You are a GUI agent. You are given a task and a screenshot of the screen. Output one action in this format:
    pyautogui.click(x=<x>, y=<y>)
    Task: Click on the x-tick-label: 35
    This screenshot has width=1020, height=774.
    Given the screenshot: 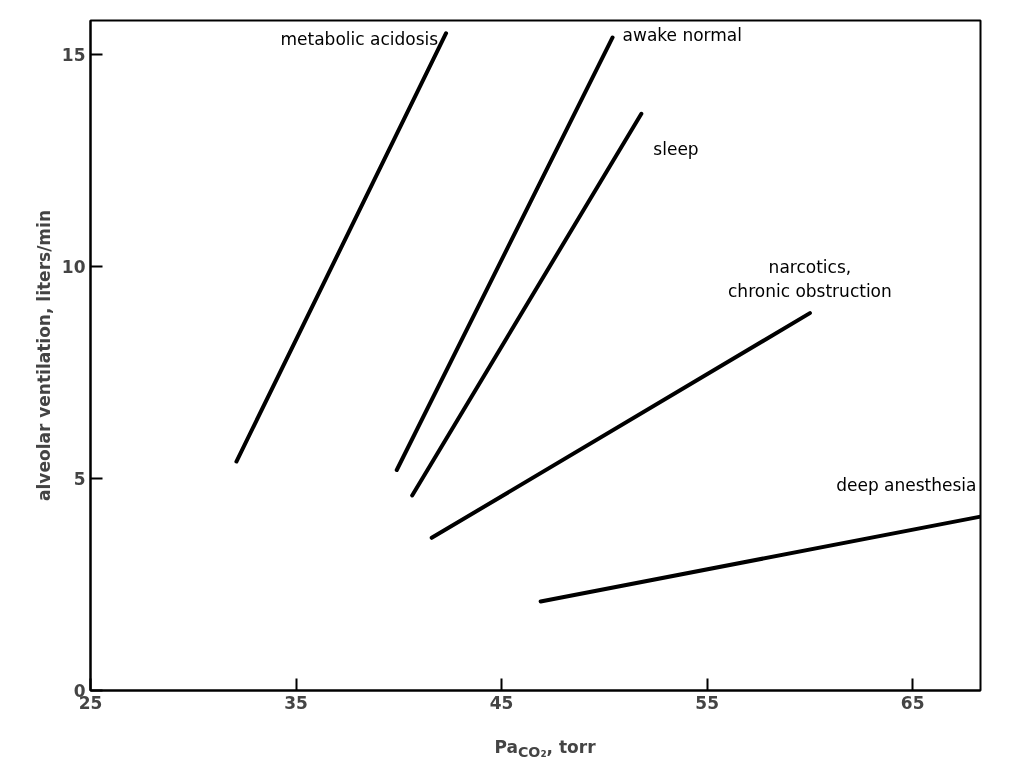 What is the action you would take?
    pyautogui.click(x=296, y=702)
    